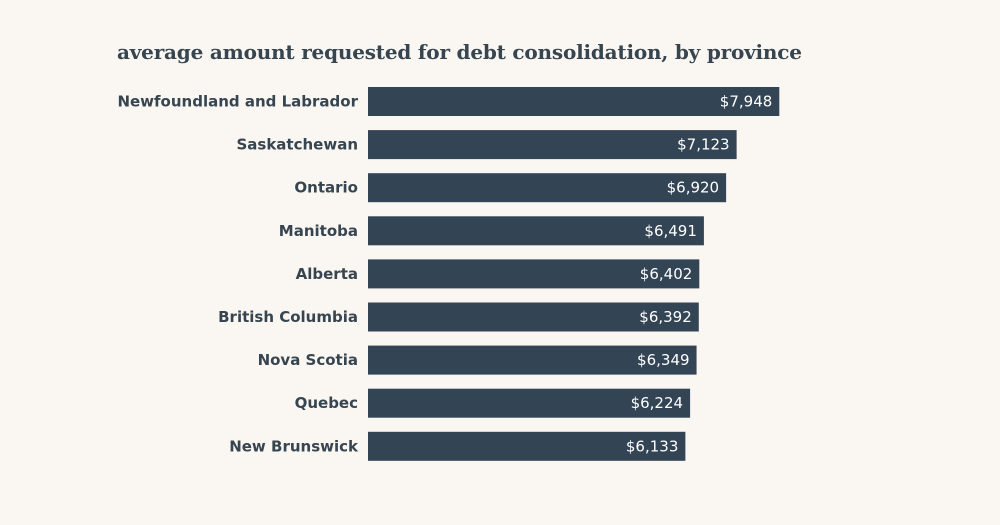  I want to click on category-label: British Columbia, so click(288, 317).